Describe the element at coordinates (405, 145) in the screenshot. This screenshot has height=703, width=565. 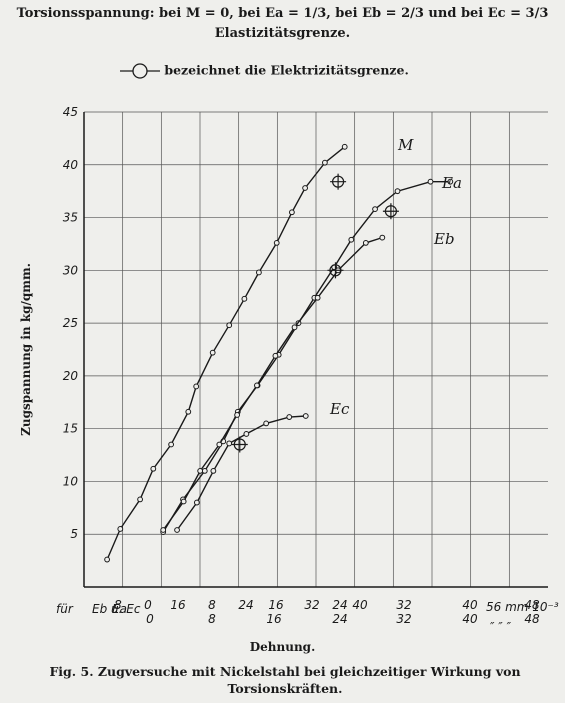
I see `series-label-m: M` at that location.